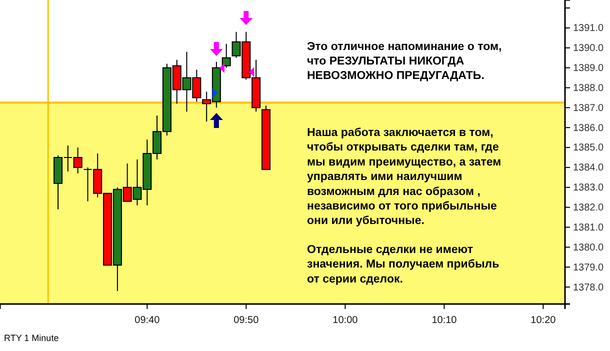 Image resolution: width=610 pixels, height=351 pixels. I want to click on annotation: Отдельные сделки не имеют значения. Мы получаем прибыль от серии сделок., so click(403, 265).